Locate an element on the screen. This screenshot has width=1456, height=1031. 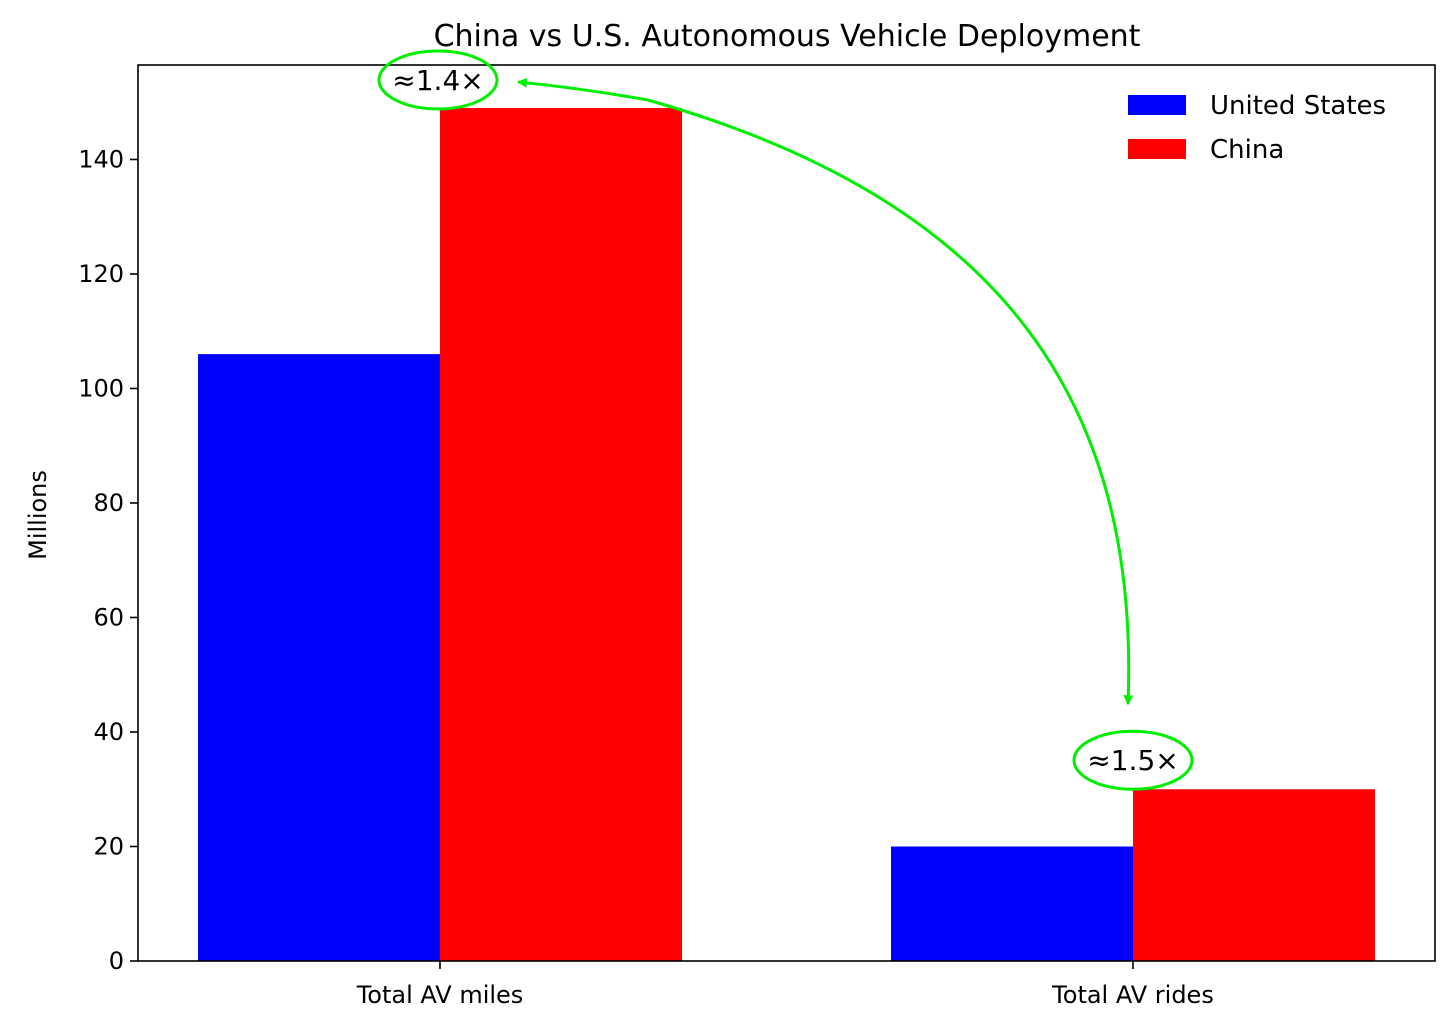
y-tick-label: 120 is located at coordinates (101, 274).